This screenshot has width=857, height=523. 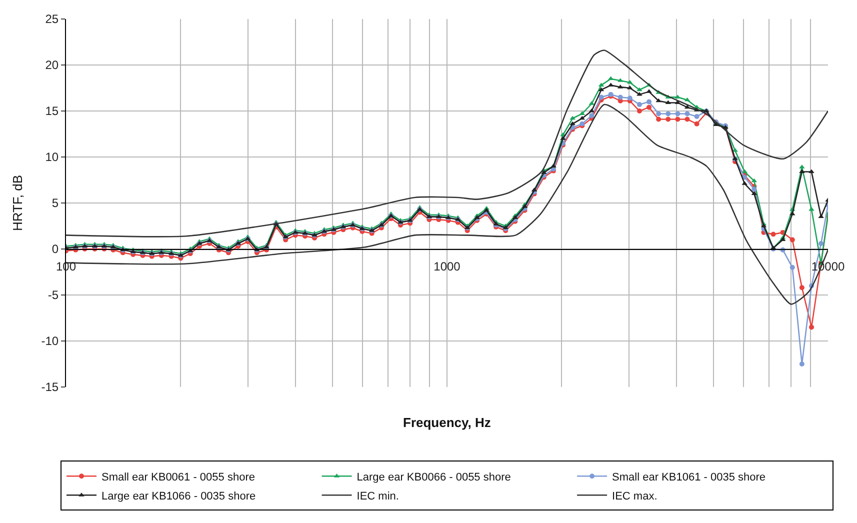 What do you see at coordinates (50, 341) in the screenshot?
I see `y-tick-label: -10` at bounding box center [50, 341].